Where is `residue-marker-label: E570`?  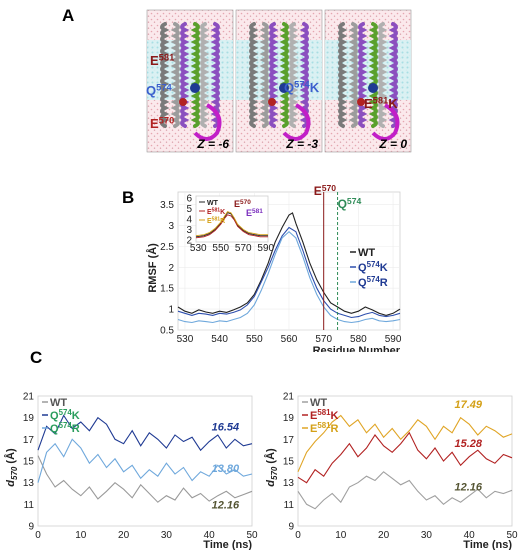
residue-marker-label: E570 is located at coordinates (325, 190).